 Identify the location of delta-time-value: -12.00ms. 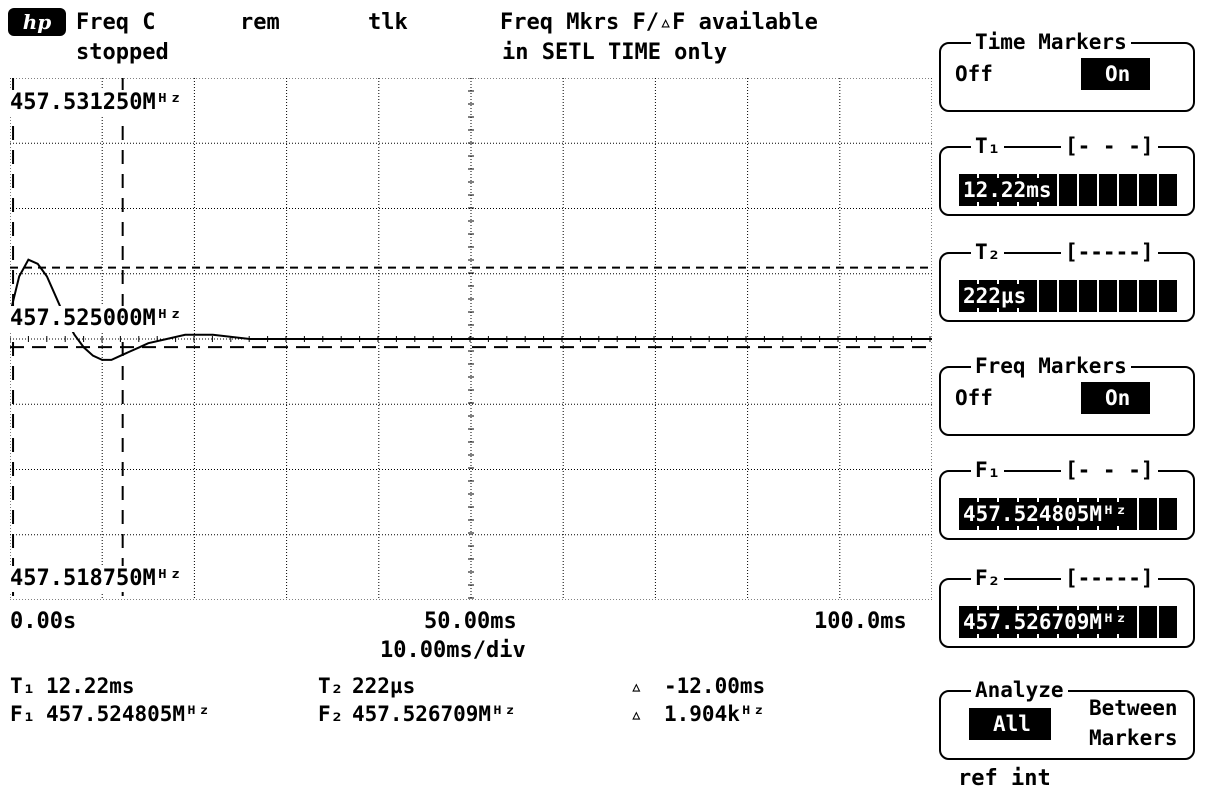
(715, 686).